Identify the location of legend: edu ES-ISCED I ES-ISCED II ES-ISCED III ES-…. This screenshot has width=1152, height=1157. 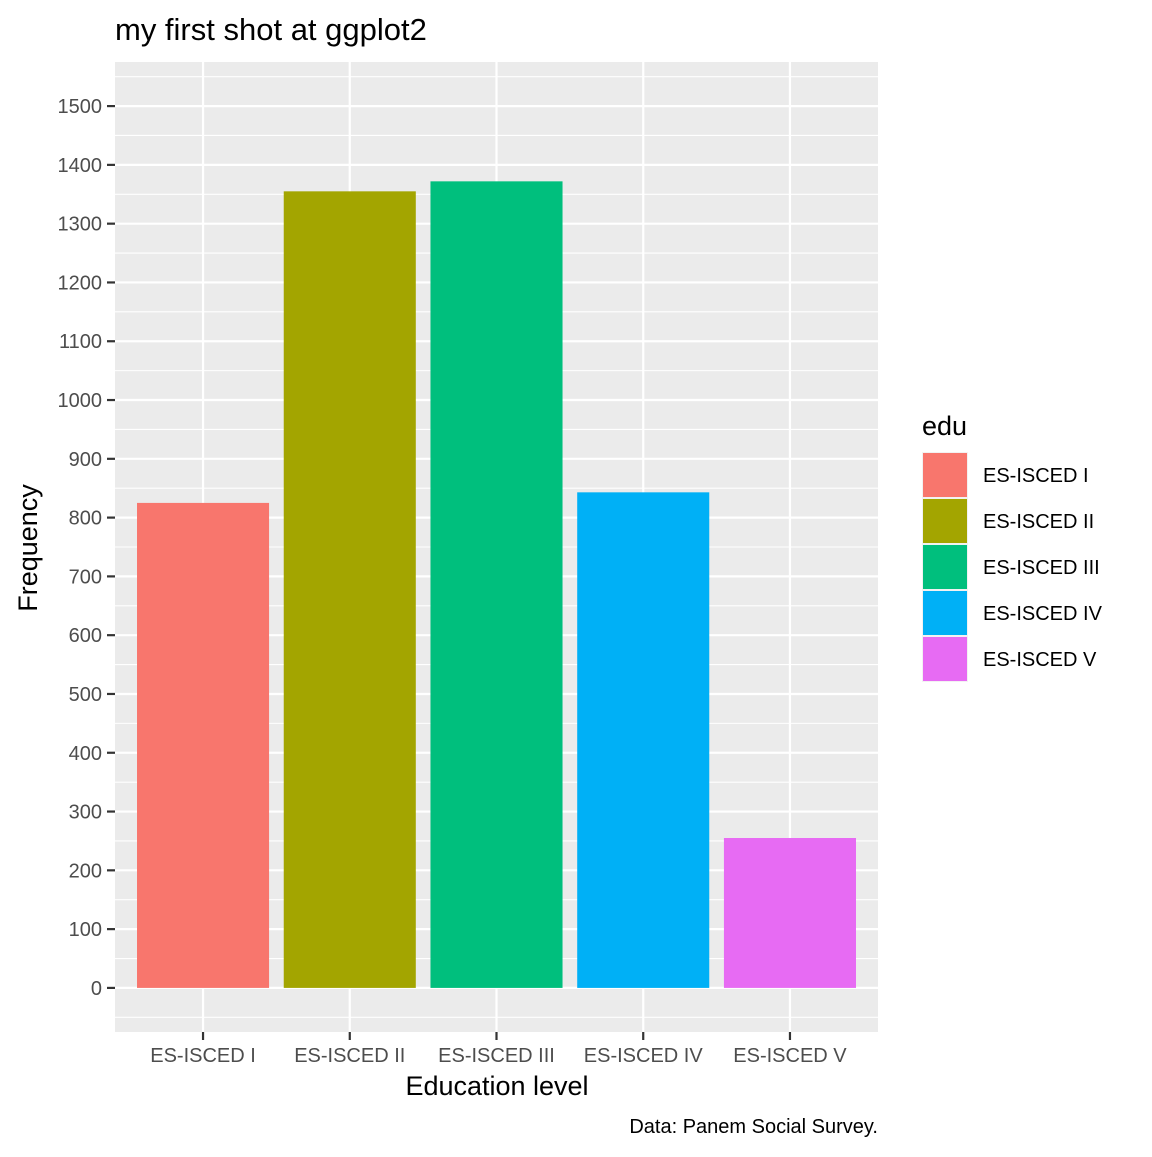
(1012, 546).